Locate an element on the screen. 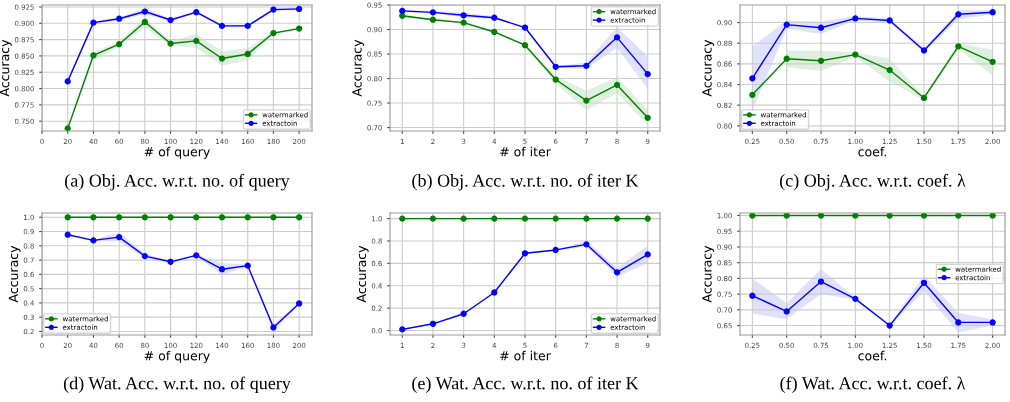 The height and width of the screenshot is (402, 1010). text: (b) Obj. Acc. w.r.t. no. of iter K is located at coordinates (525, 182).